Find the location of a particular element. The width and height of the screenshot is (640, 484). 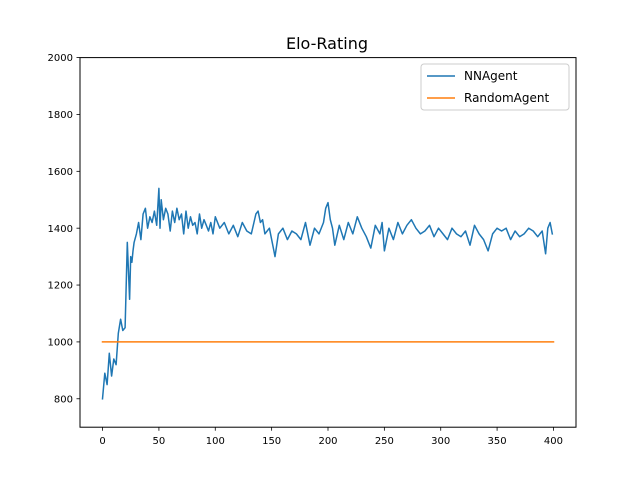

legend-label-nnagent: NNAgent is located at coordinates (491, 76).